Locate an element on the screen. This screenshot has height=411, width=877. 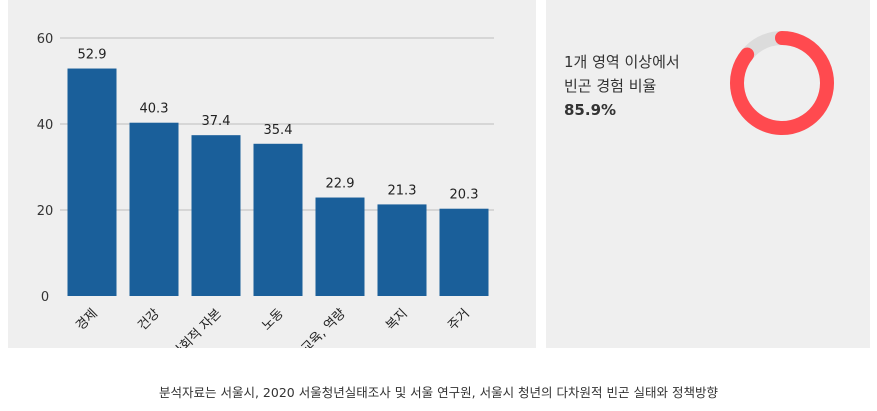
y-tick-label: 40 is located at coordinates (45, 125).